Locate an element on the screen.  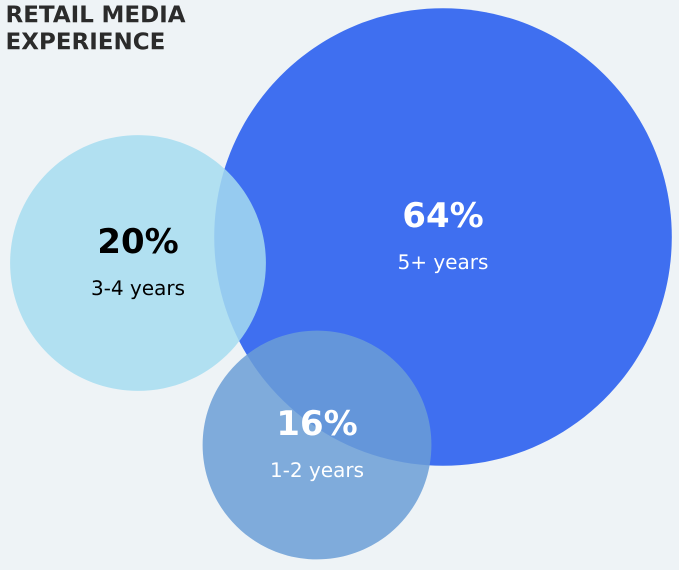
category-label: 3-4 years is located at coordinates (138, 290).